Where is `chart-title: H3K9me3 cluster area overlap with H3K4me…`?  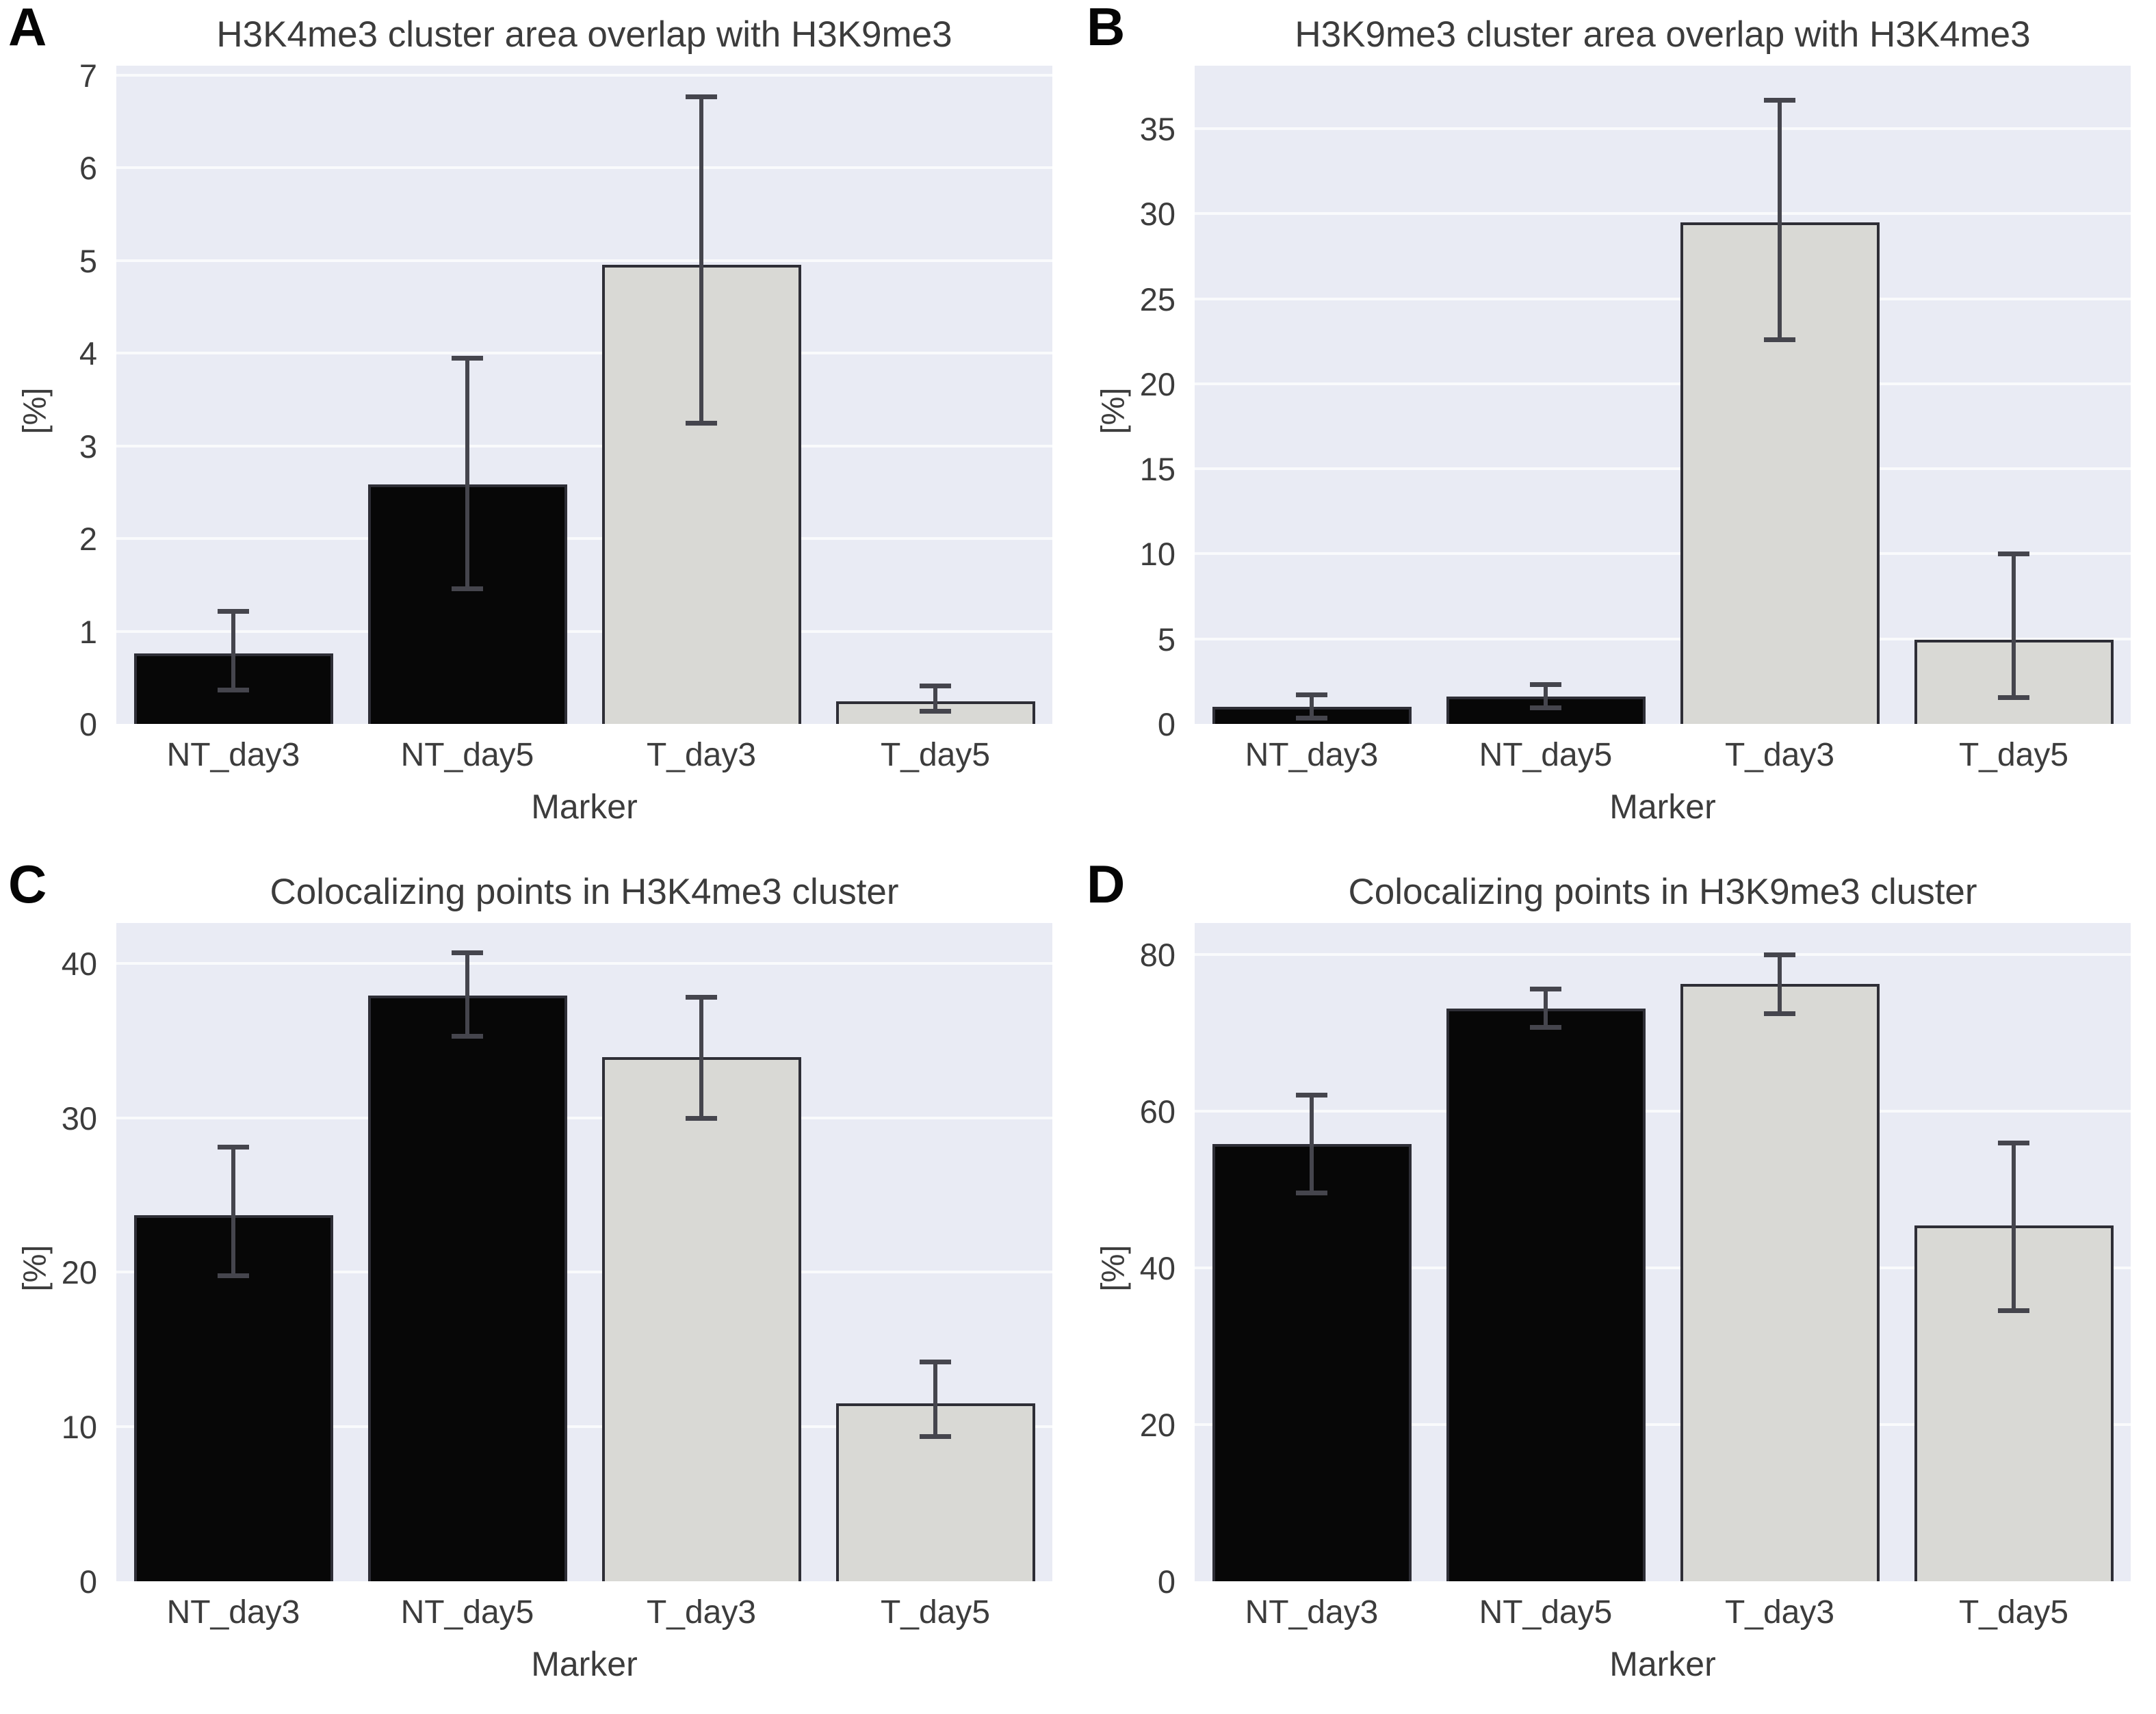 chart-title: H3K9me3 cluster area overlap with H3K4me… is located at coordinates (1663, 34).